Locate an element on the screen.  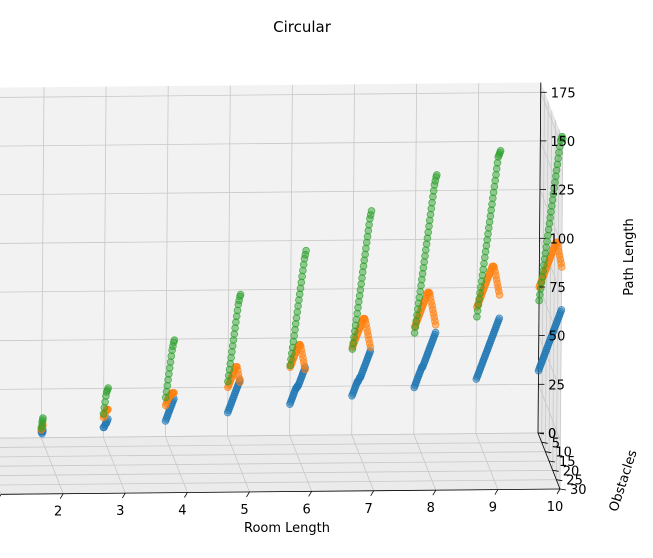
x-tick-label: 6 is located at coordinates (306, 509).